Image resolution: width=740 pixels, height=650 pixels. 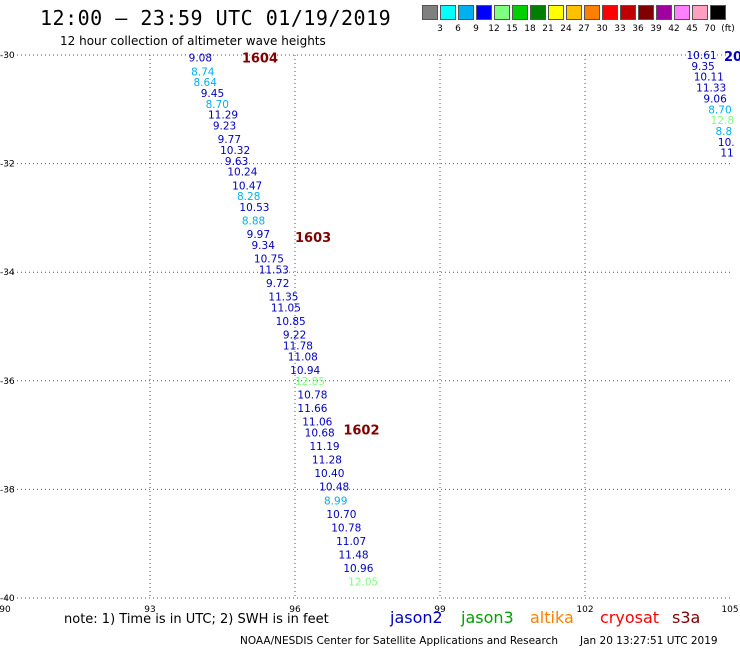 I want to click on pass-number-label: 1603, so click(x=313, y=238).